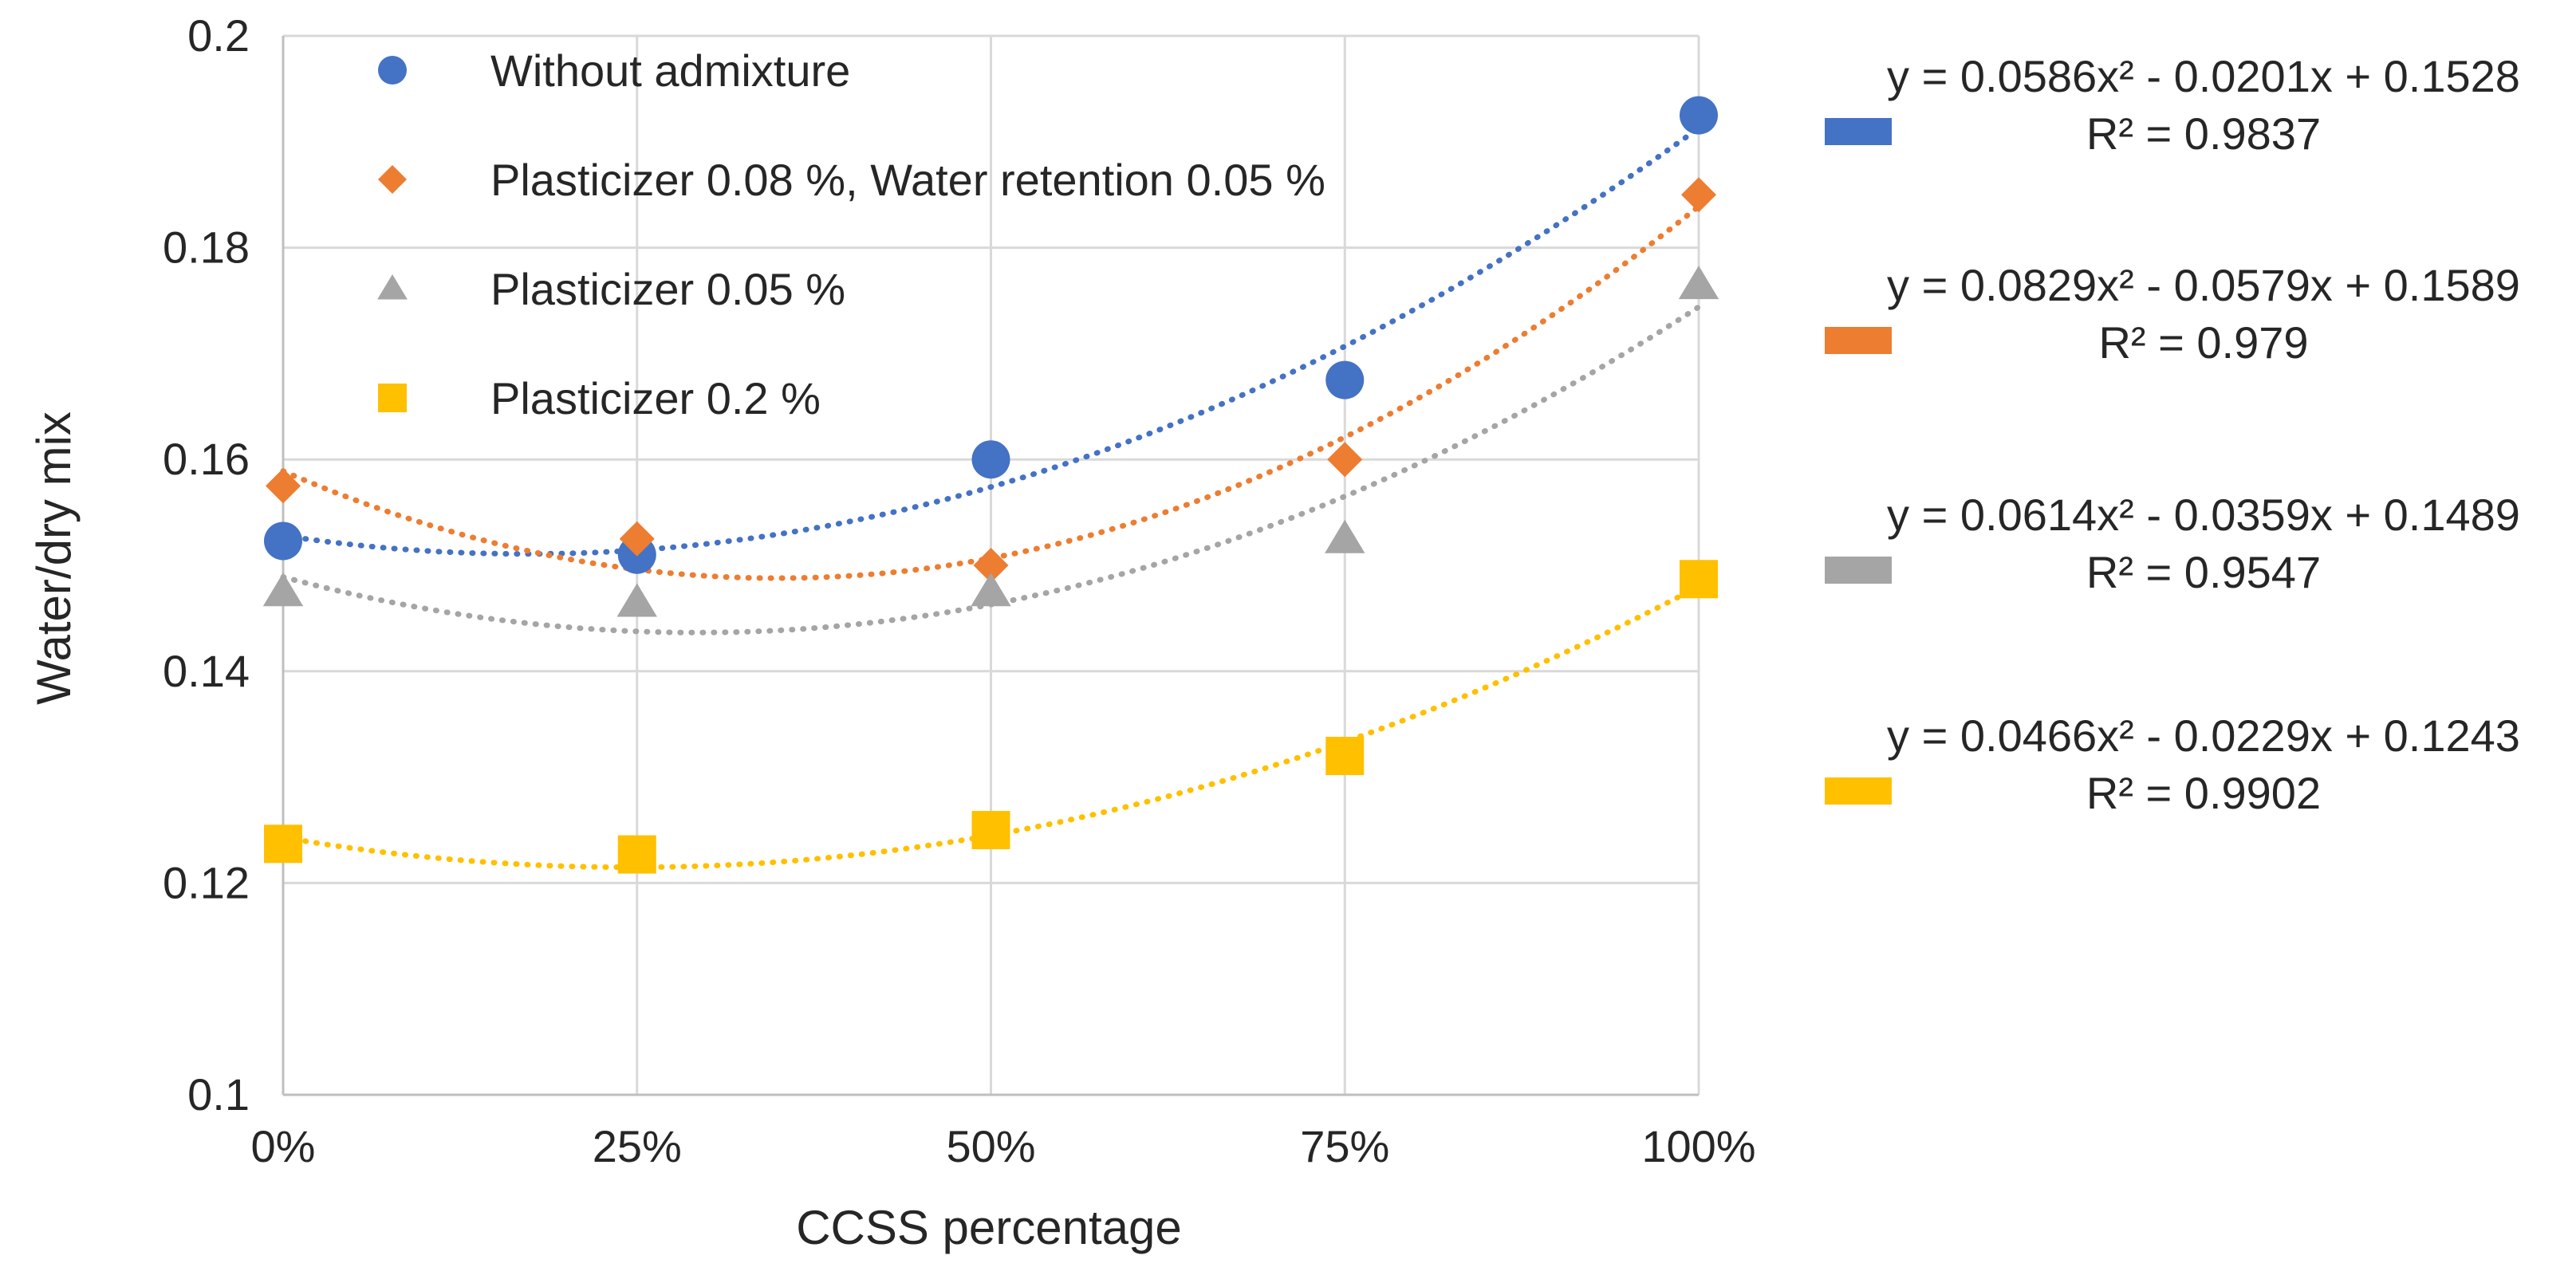 The image size is (2576, 1279). What do you see at coordinates (1698, 1146) in the screenshot?
I see `x-tick-label: 100%` at bounding box center [1698, 1146].